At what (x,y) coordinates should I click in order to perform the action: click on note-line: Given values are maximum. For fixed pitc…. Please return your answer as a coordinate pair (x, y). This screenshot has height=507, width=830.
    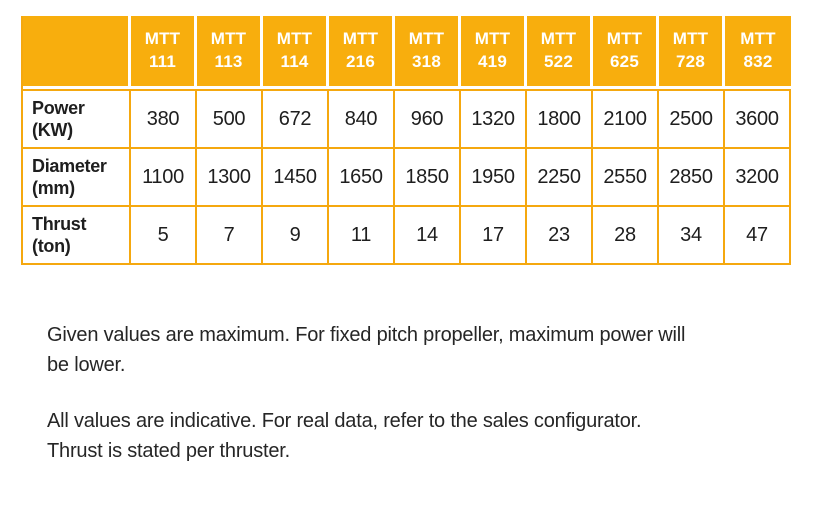
    Looking at the image, I should click on (366, 335).